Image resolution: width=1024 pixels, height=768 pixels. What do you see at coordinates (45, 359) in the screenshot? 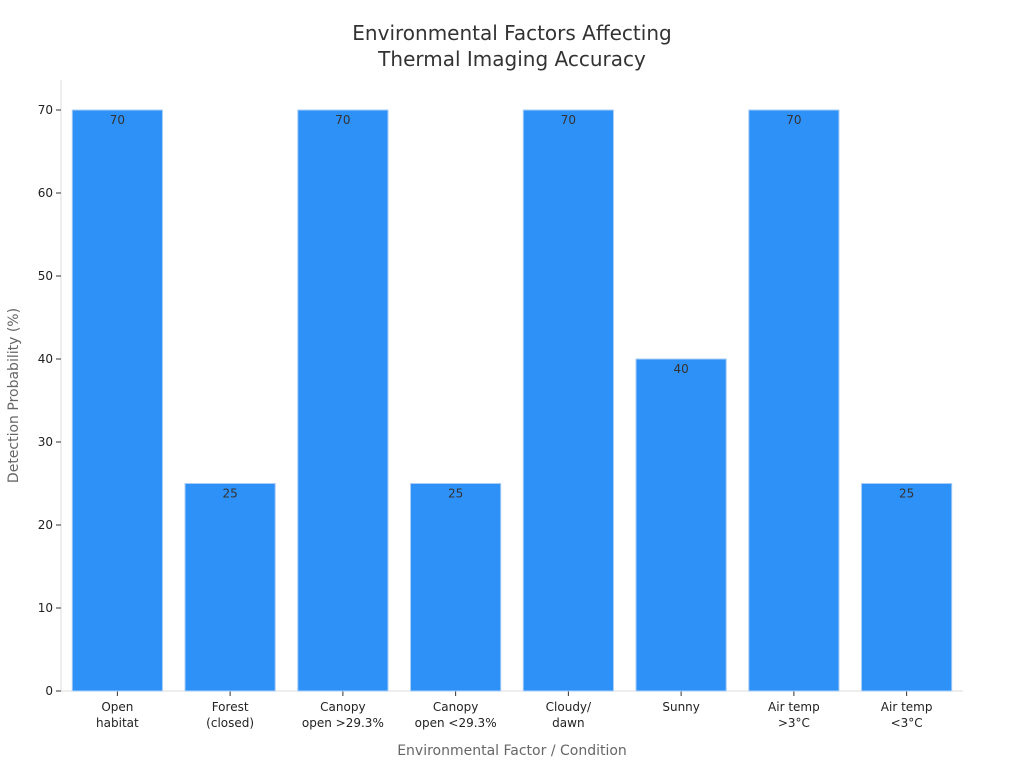
I see `y-tick-label: 40` at bounding box center [45, 359].